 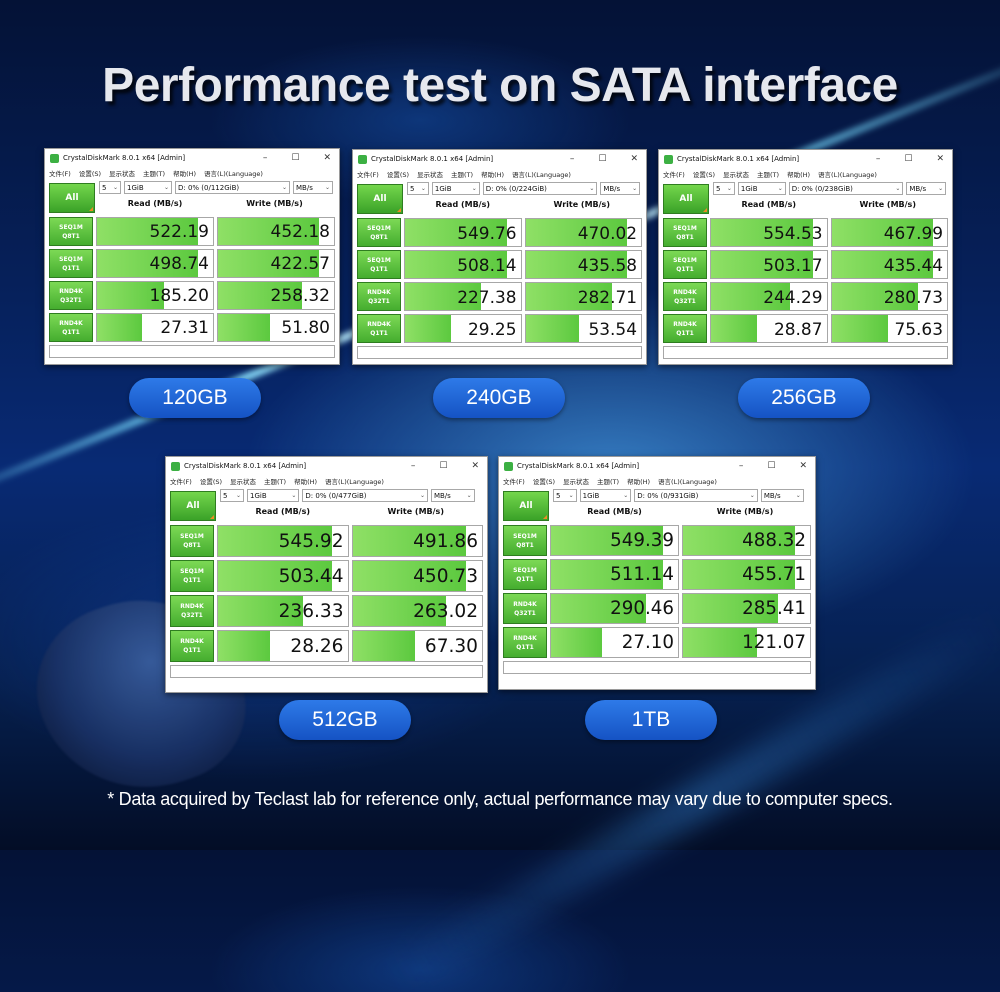 What do you see at coordinates (469, 495) in the screenshot?
I see `chevron-down-icon: ⌄` at bounding box center [469, 495].